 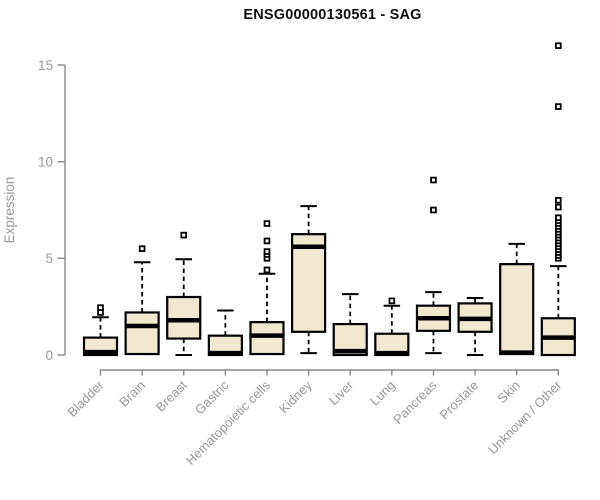 What do you see at coordinates (132, 394) in the screenshot?
I see `x-category-label-brain: Brain` at bounding box center [132, 394].